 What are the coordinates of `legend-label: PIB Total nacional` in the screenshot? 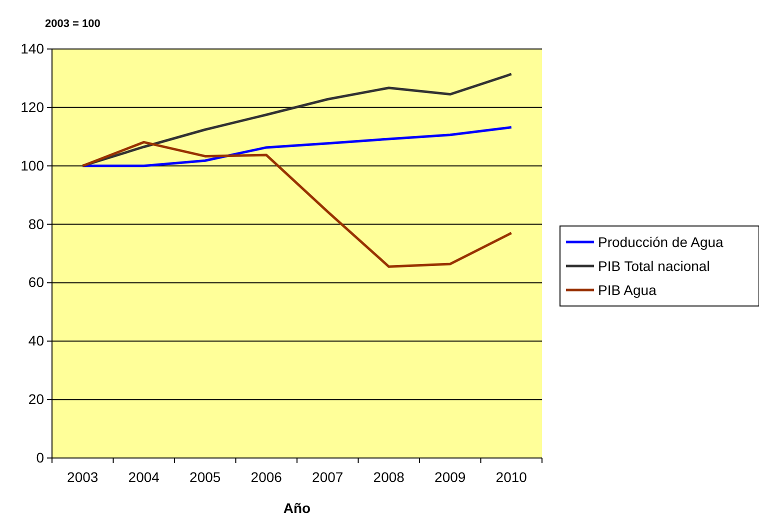 It's located at (654, 266).